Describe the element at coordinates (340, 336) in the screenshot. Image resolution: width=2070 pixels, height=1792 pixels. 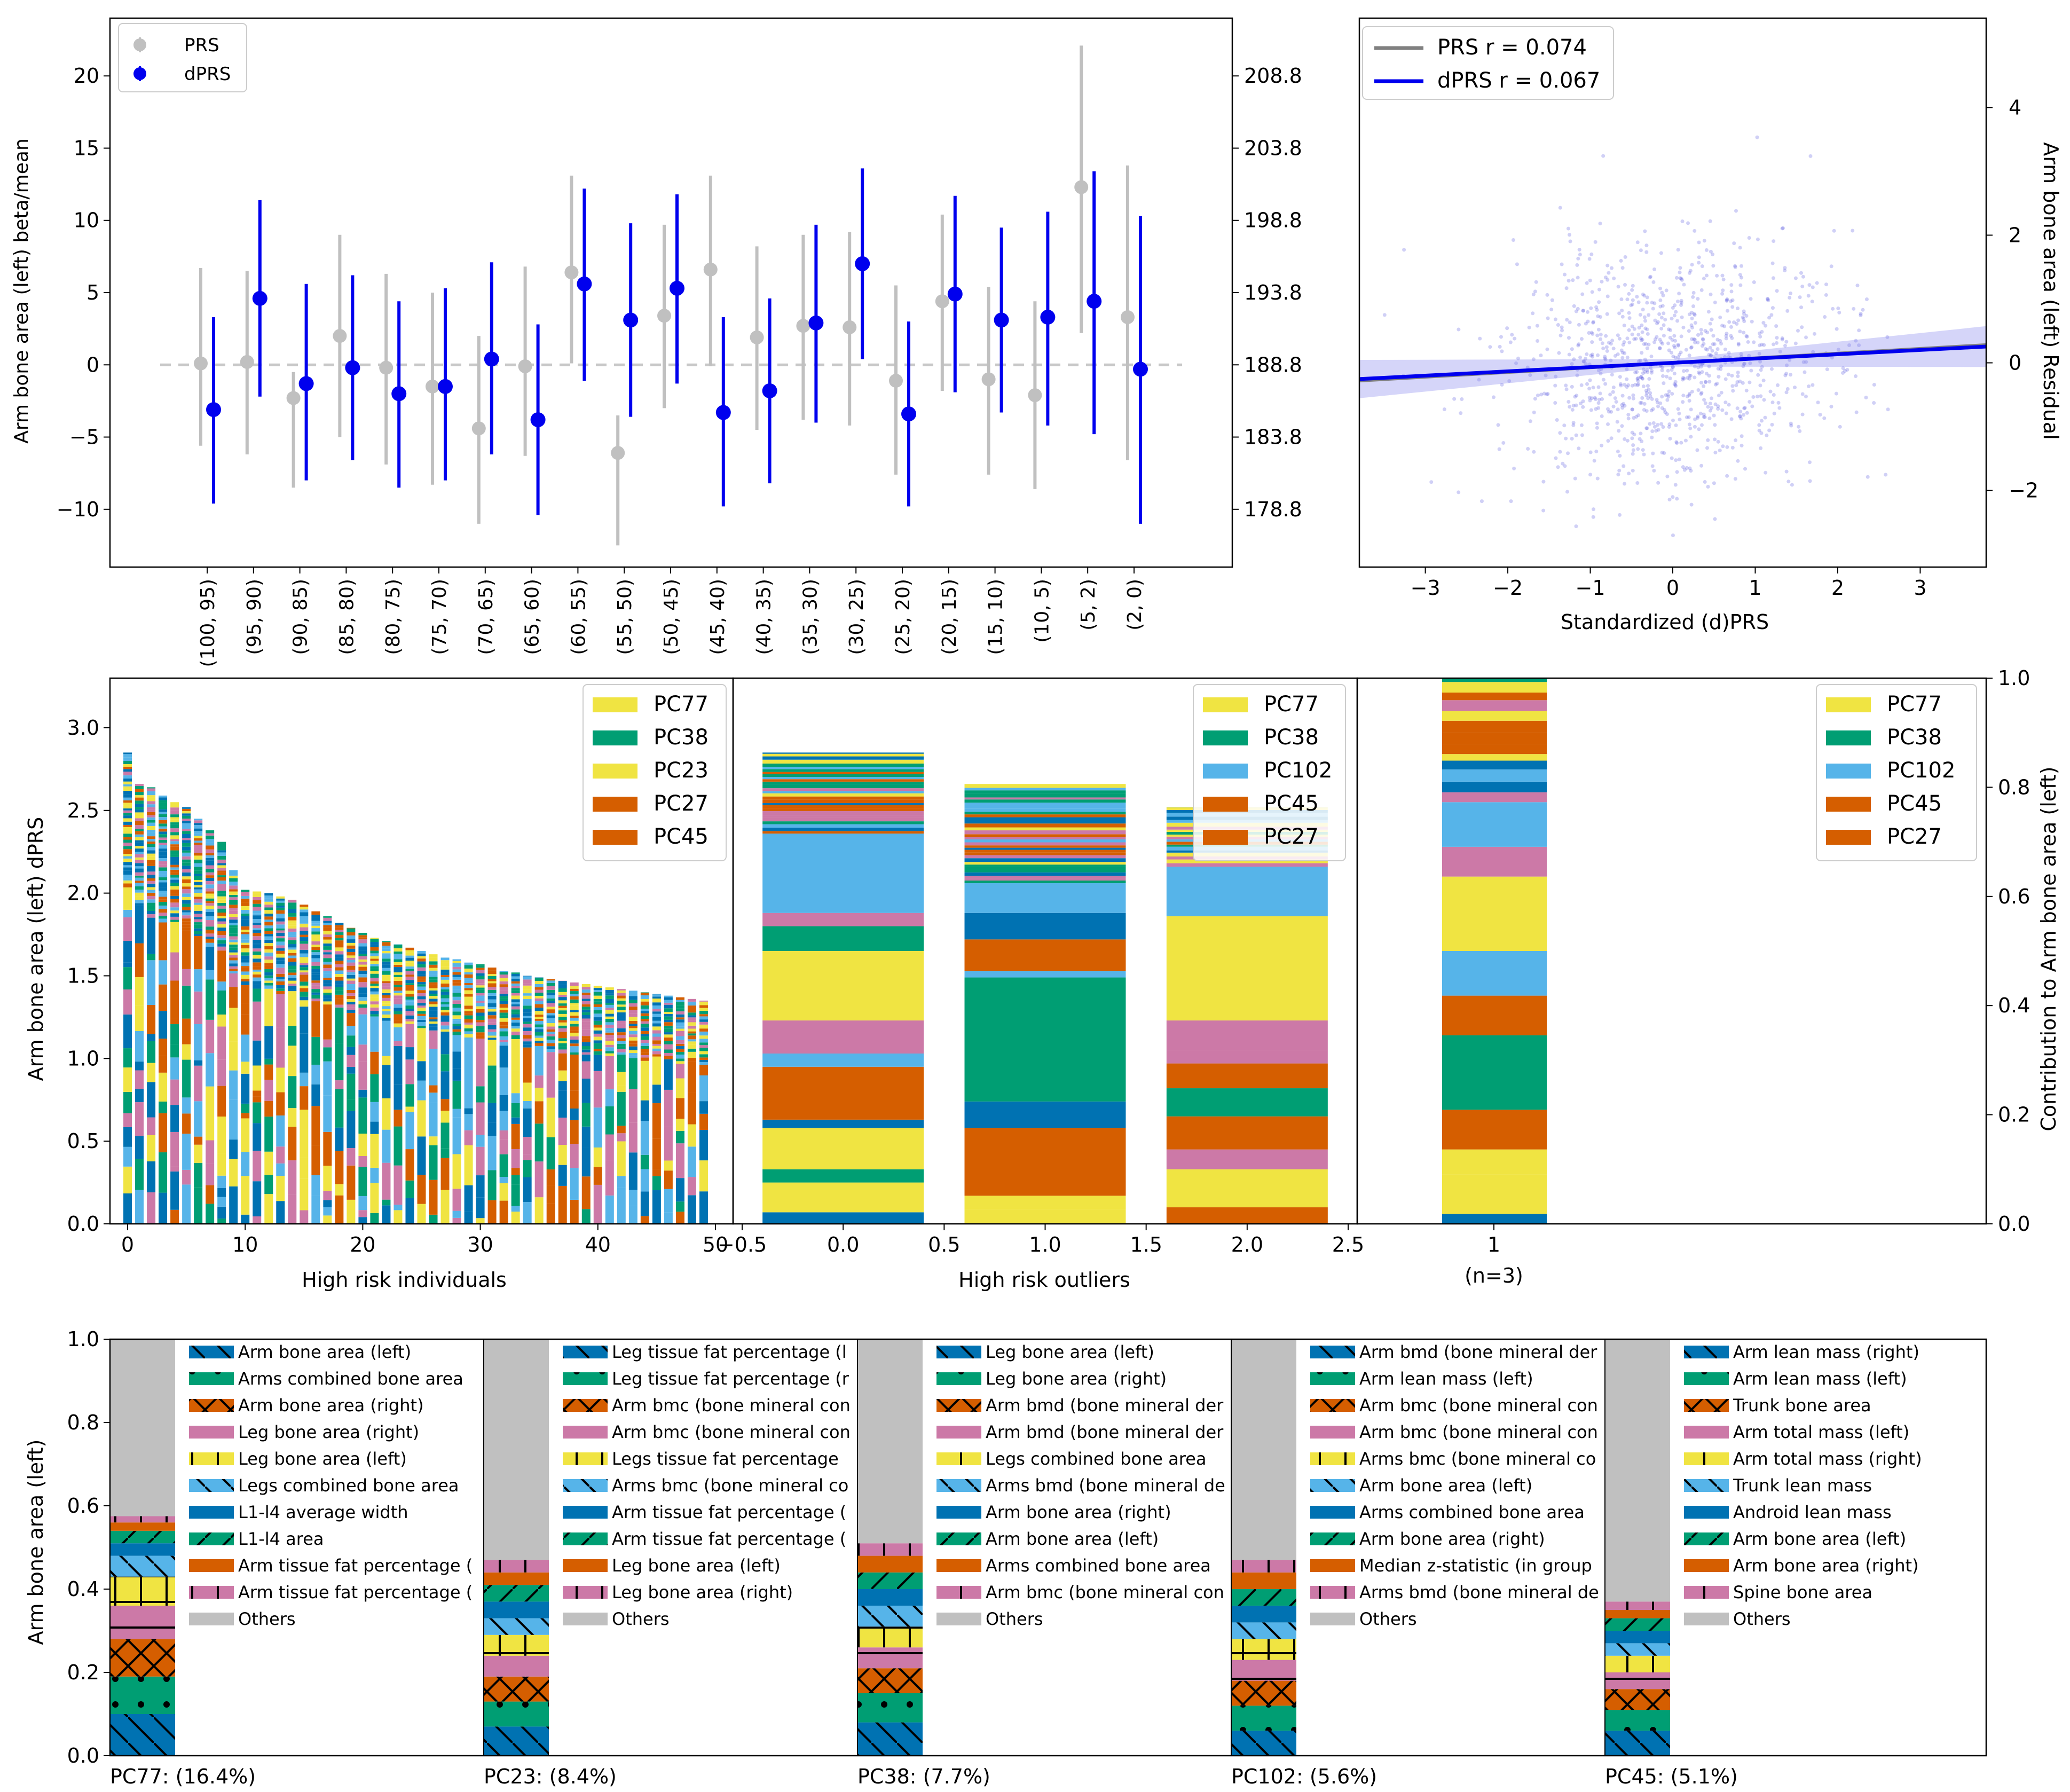
I see `prs-point` at that location.